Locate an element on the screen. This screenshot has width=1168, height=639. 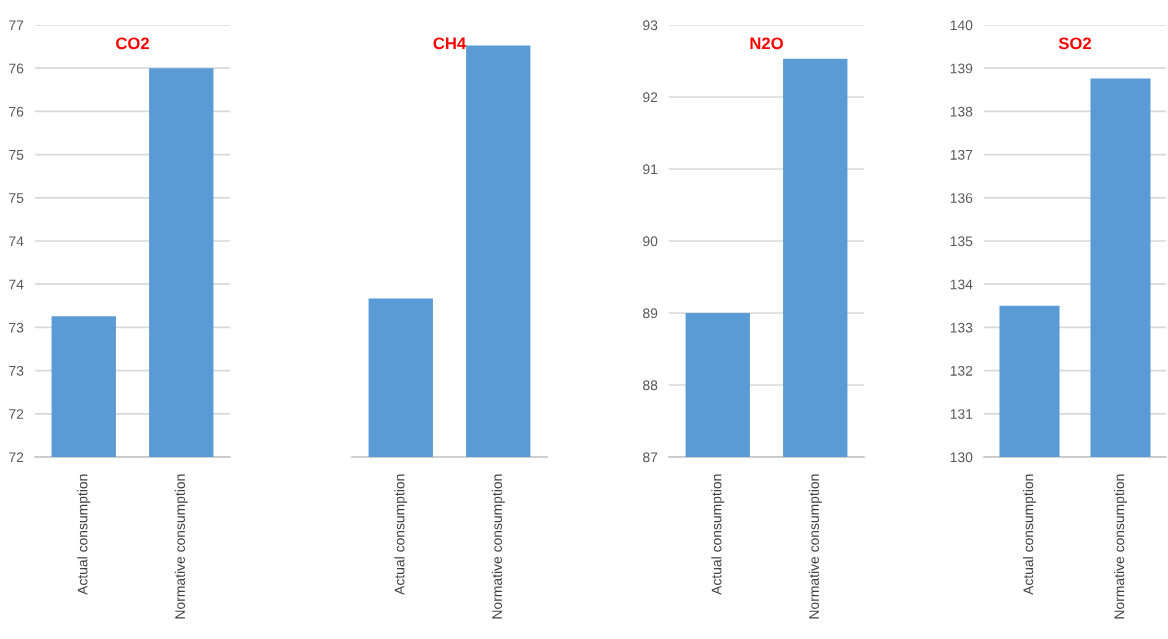
y-tick-label: 132 is located at coordinates (961, 370).